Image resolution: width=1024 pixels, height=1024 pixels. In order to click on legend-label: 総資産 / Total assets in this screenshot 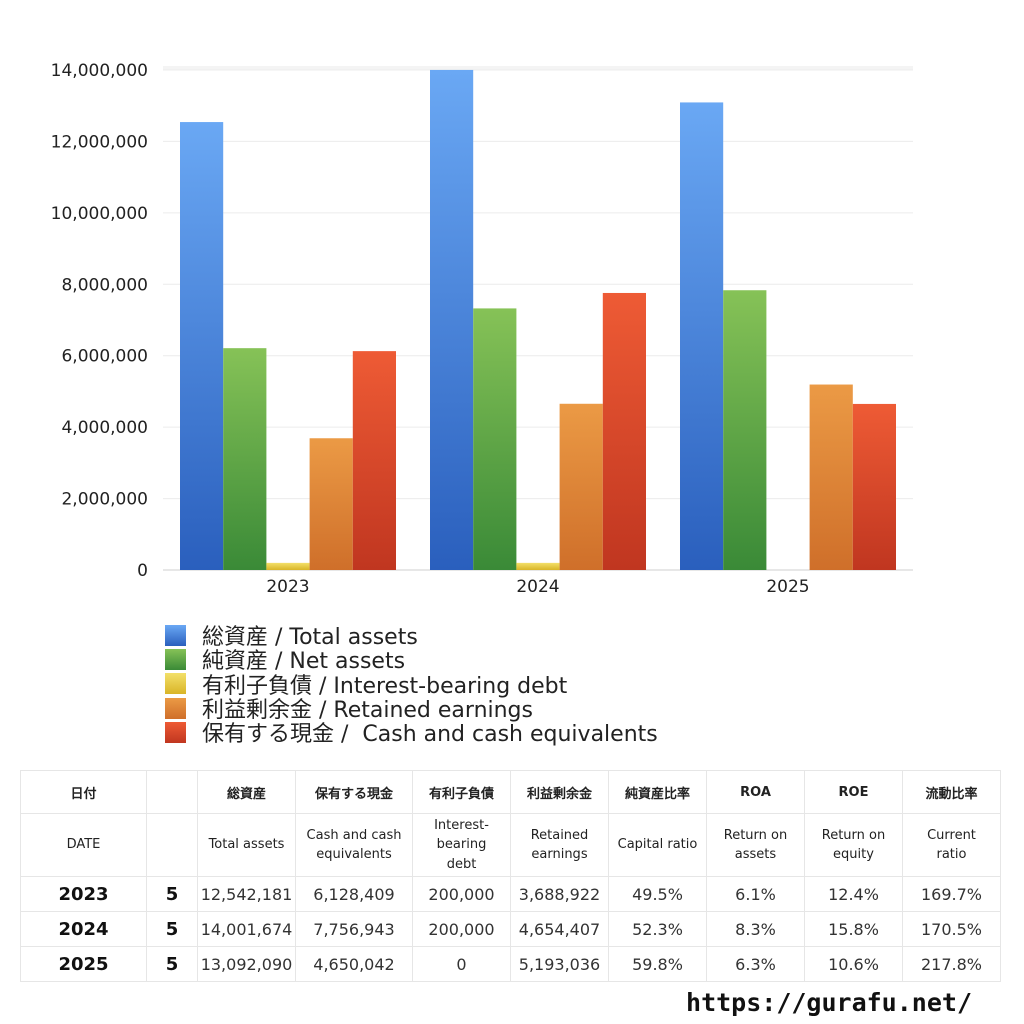, I will do `click(310, 638)`.